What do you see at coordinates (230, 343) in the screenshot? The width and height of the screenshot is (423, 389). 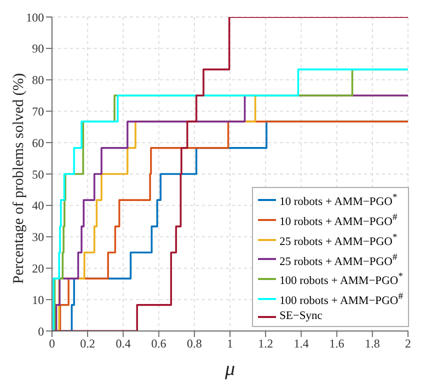 I see `x-tick-label: 1` at bounding box center [230, 343].